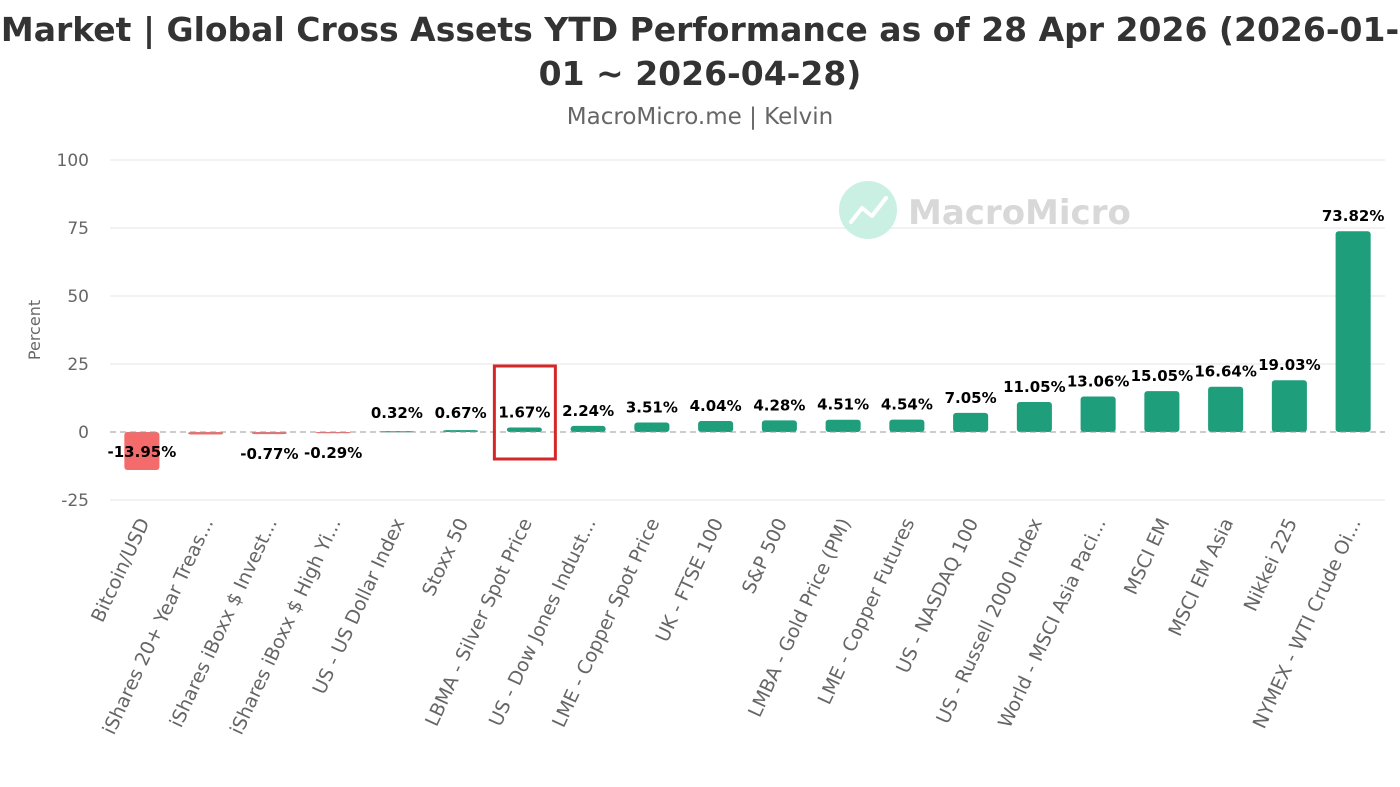 Image resolution: width=1400 pixels, height=787 pixels. What do you see at coordinates (1225, 372) in the screenshot?
I see `data-label: 16.64%` at bounding box center [1225, 372].